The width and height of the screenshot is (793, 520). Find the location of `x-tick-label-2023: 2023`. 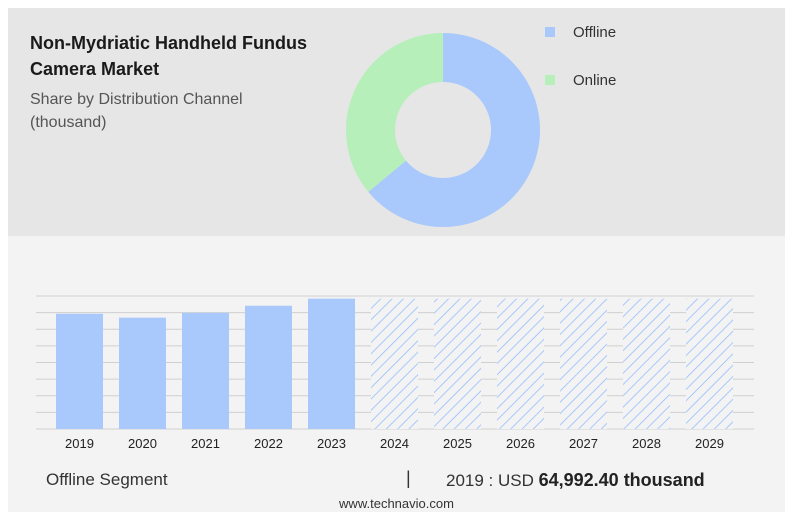

x-tick-label-2023: 2023 is located at coordinates (331, 443).